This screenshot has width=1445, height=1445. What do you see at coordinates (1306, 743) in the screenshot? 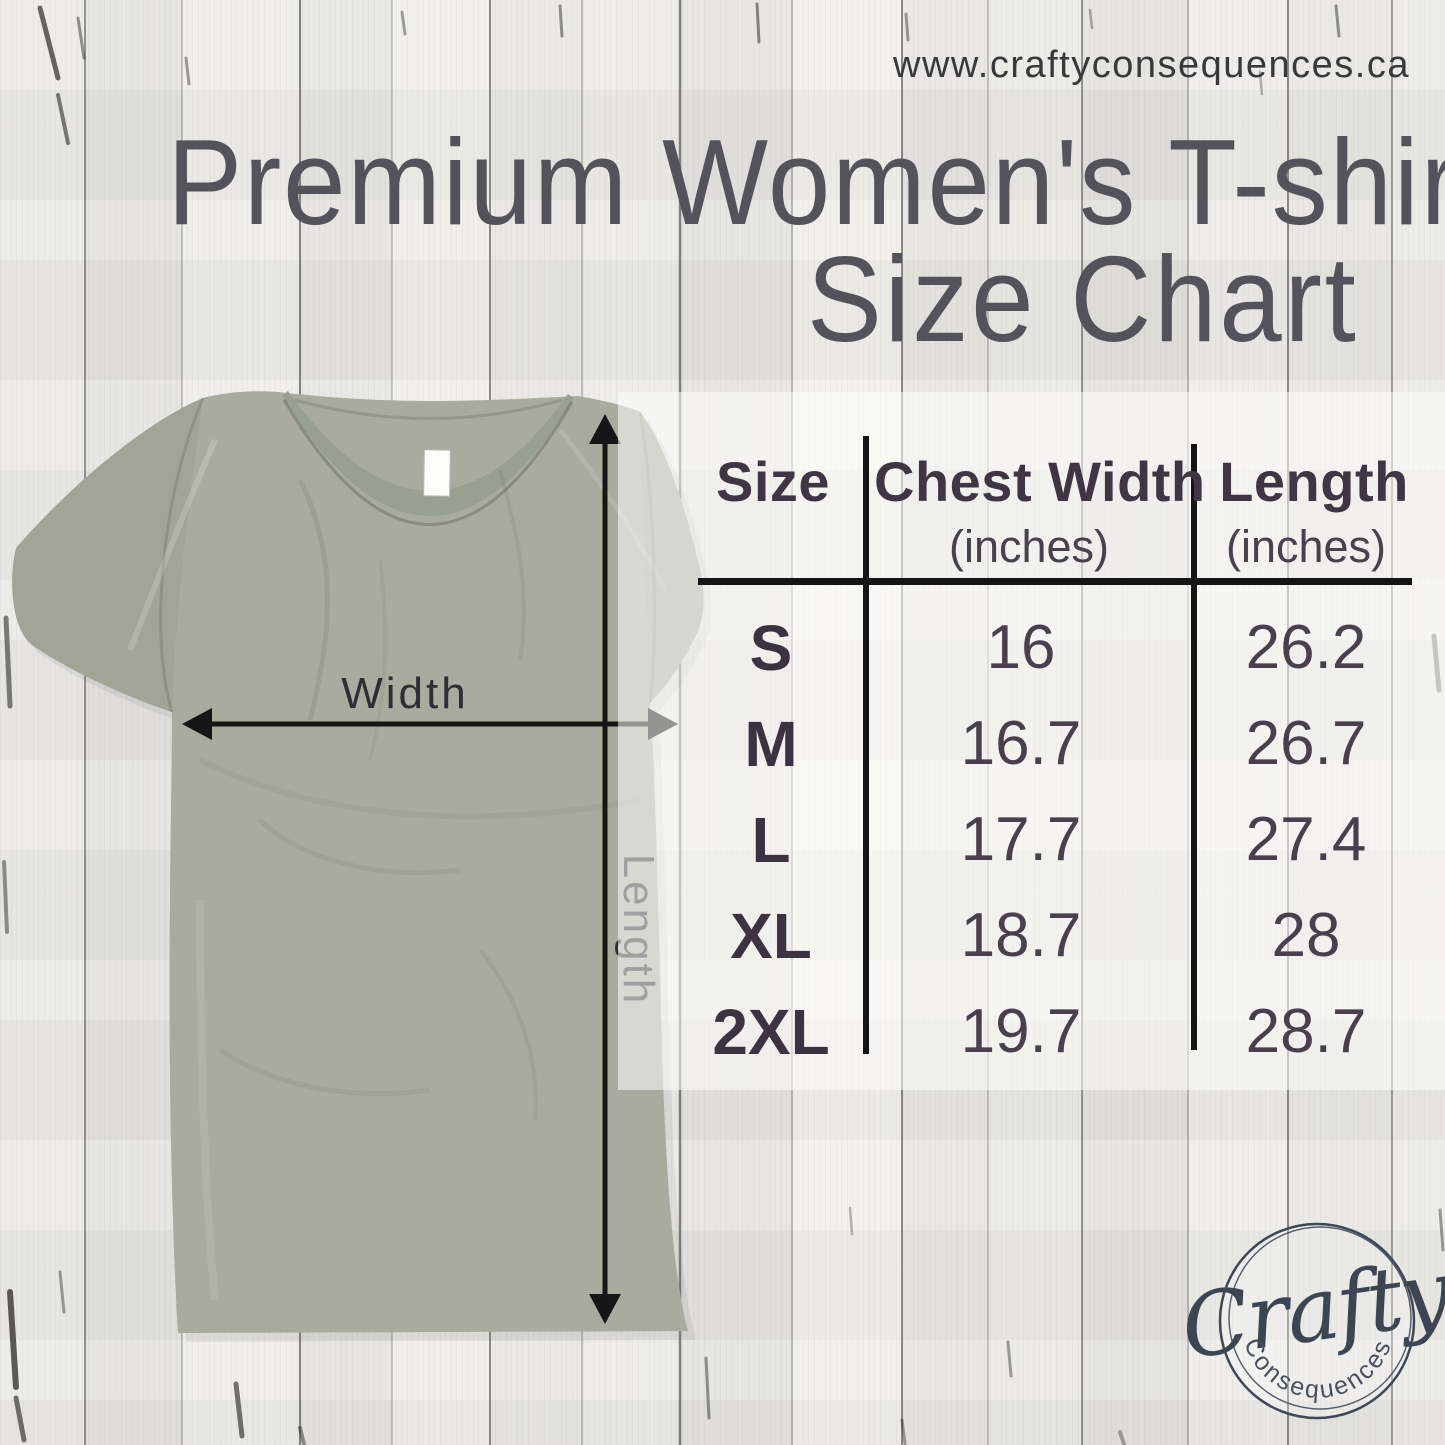
I see `table-cell-length: 26.7` at bounding box center [1306, 743].